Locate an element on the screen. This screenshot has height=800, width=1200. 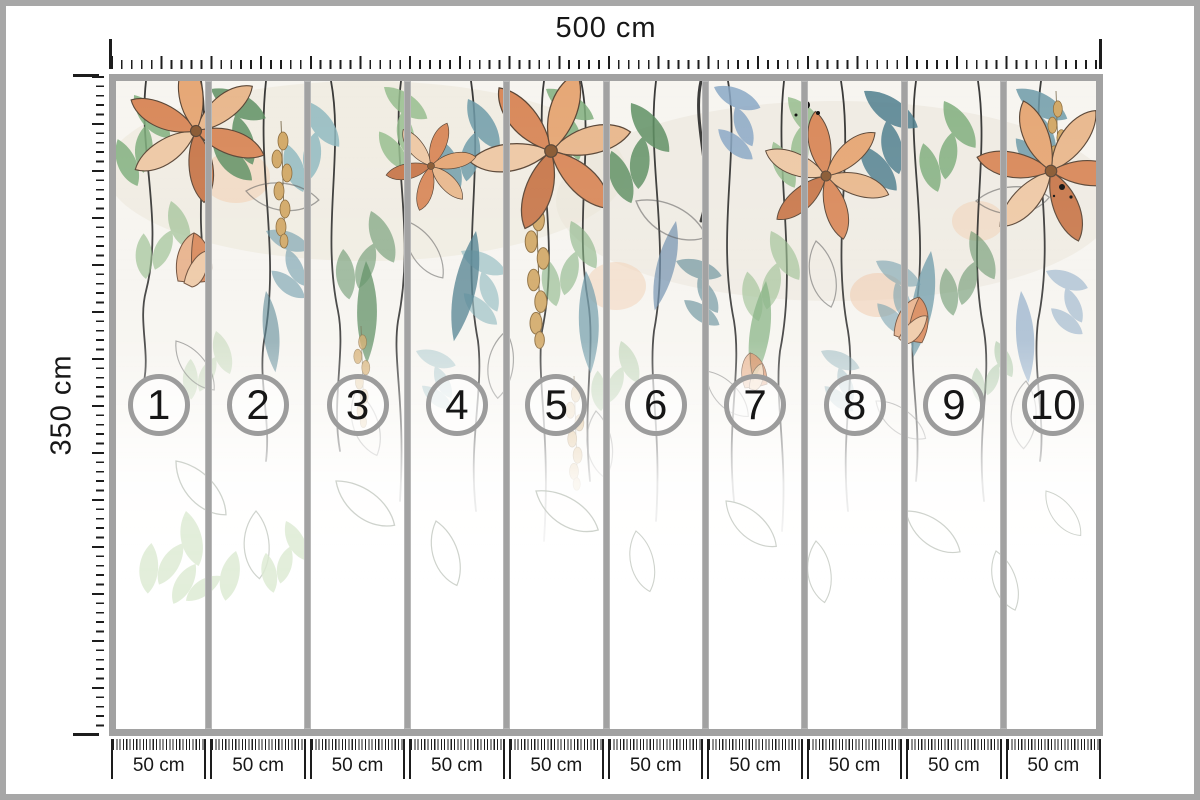
panel-number-circle: 9 is located at coordinates (953, 405).